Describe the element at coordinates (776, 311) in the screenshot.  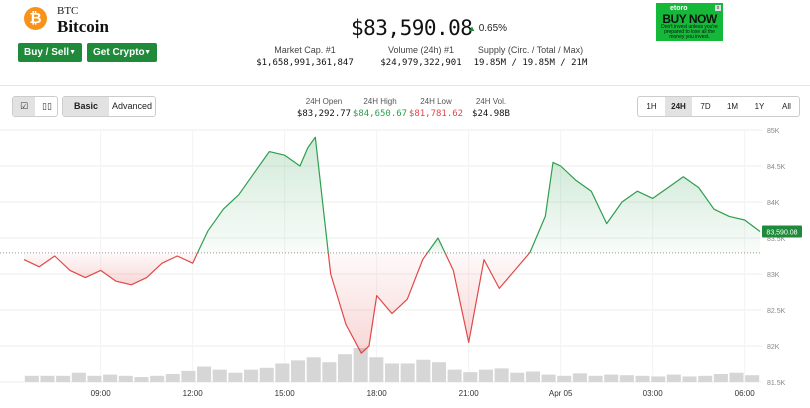
I see `y-tick-label: 82.5K` at that location.